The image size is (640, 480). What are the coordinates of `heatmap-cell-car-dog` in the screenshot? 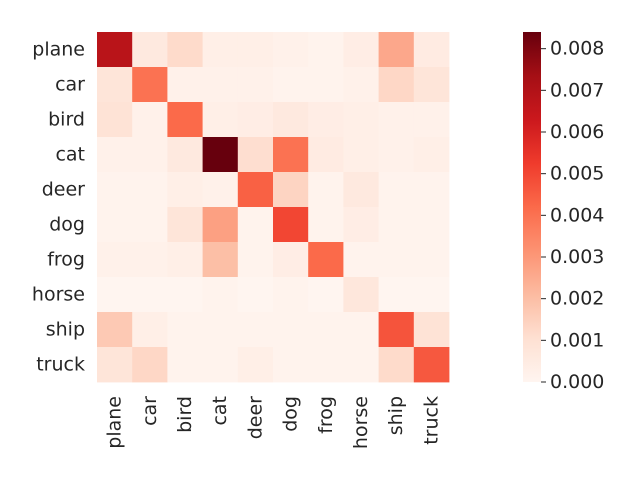 It's located at (291, 85).